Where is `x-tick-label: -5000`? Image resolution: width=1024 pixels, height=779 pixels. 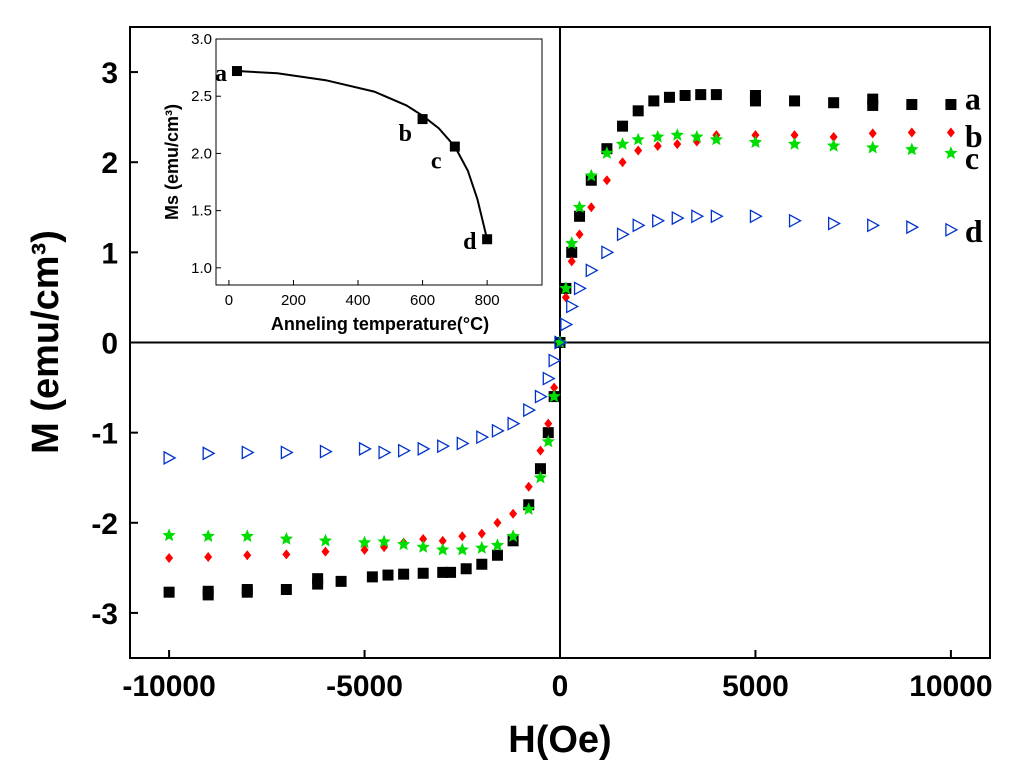 x-tick-label: -5000 is located at coordinates (364, 686).